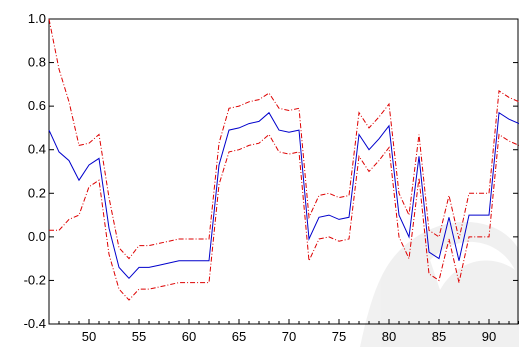 The height and width of the screenshot is (352, 519). What do you see at coordinates (189, 336) in the screenshot?
I see `x-tick-label: 60` at bounding box center [189, 336].